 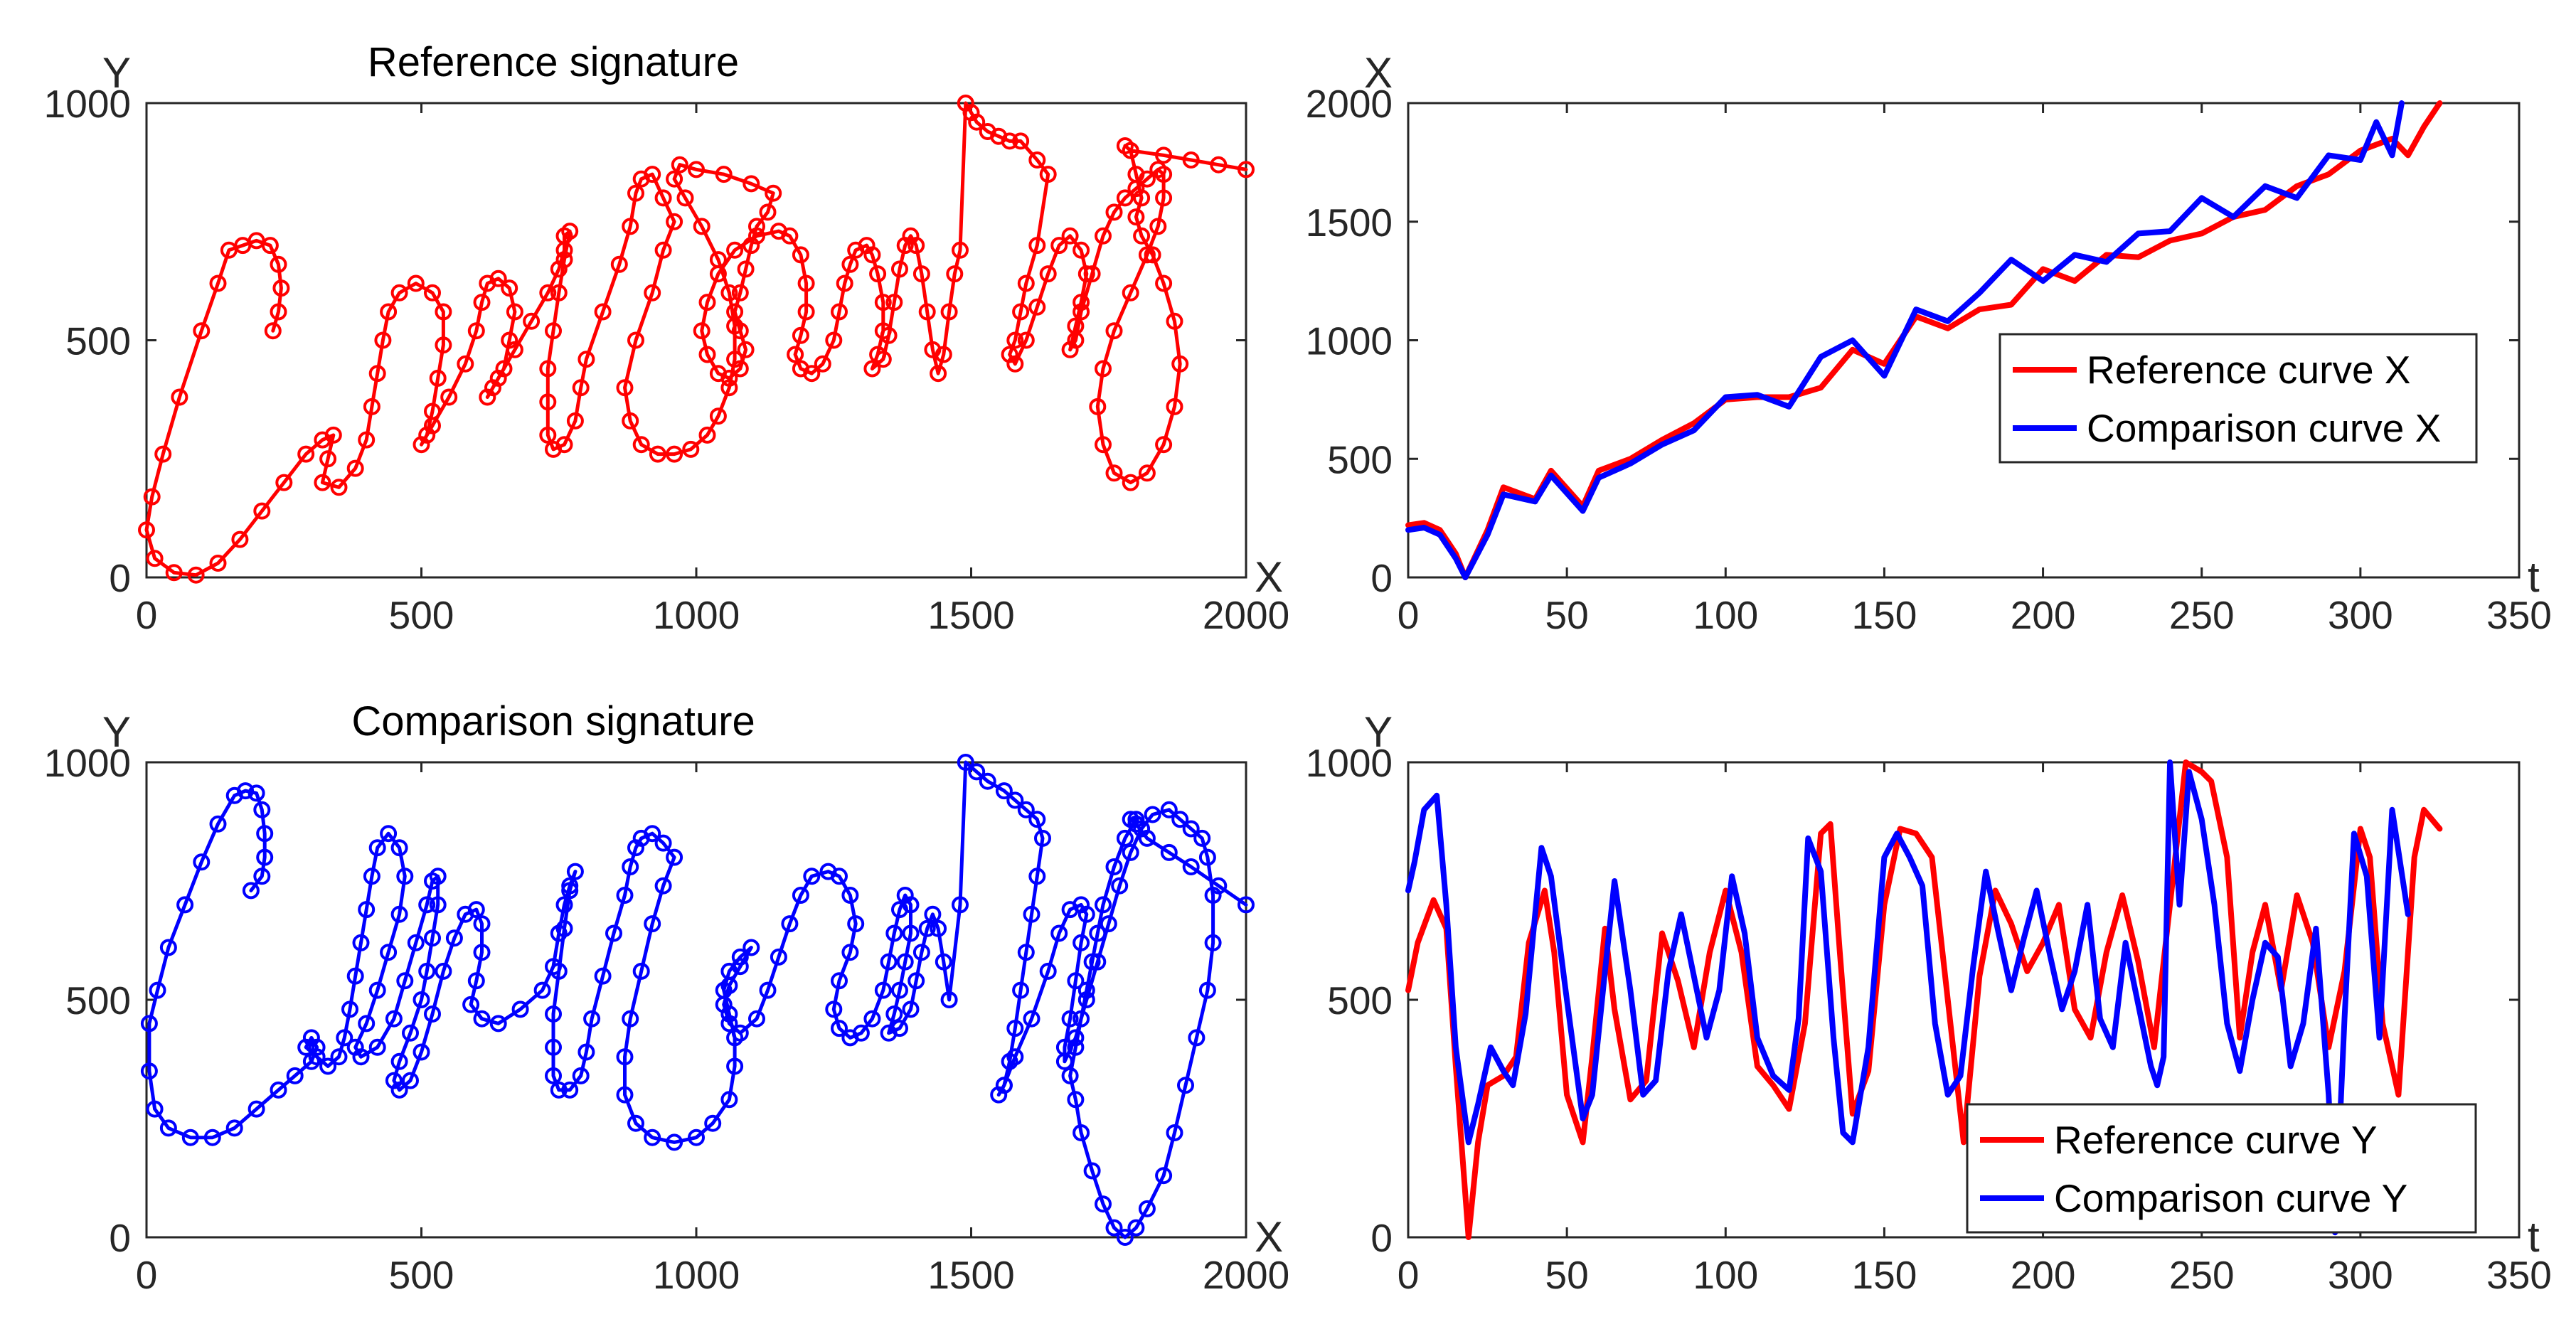 I want to click on y-tick-label: 0, so click(x=1382, y=1238).